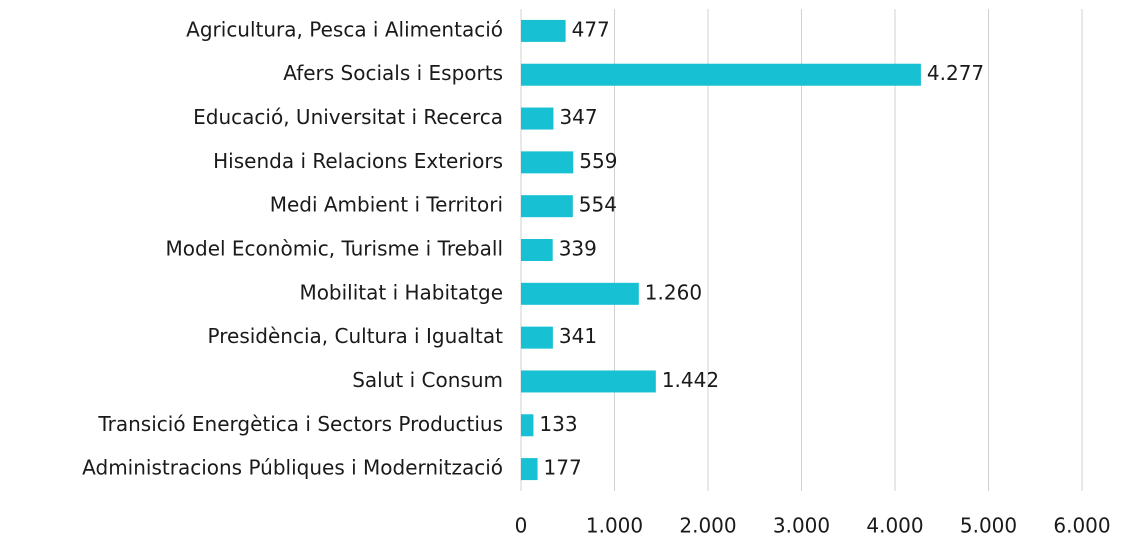  Describe the element at coordinates (707, 526) in the screenshot. I see `x-tick-label: 2.000` at that location.